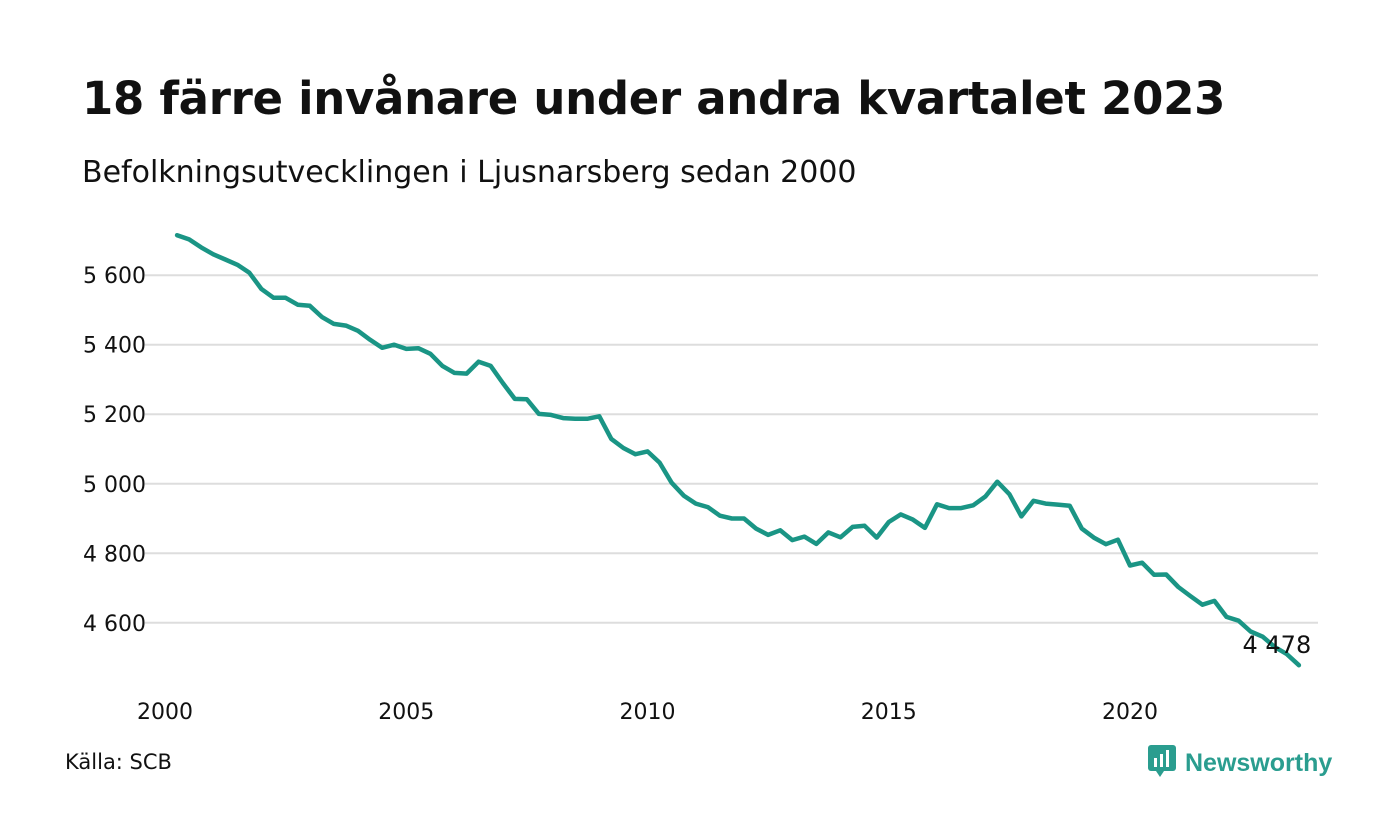  Describe the element at coordinates (1130, 712) in the screenshot. I see `x-tick-label: 2020` at that location.